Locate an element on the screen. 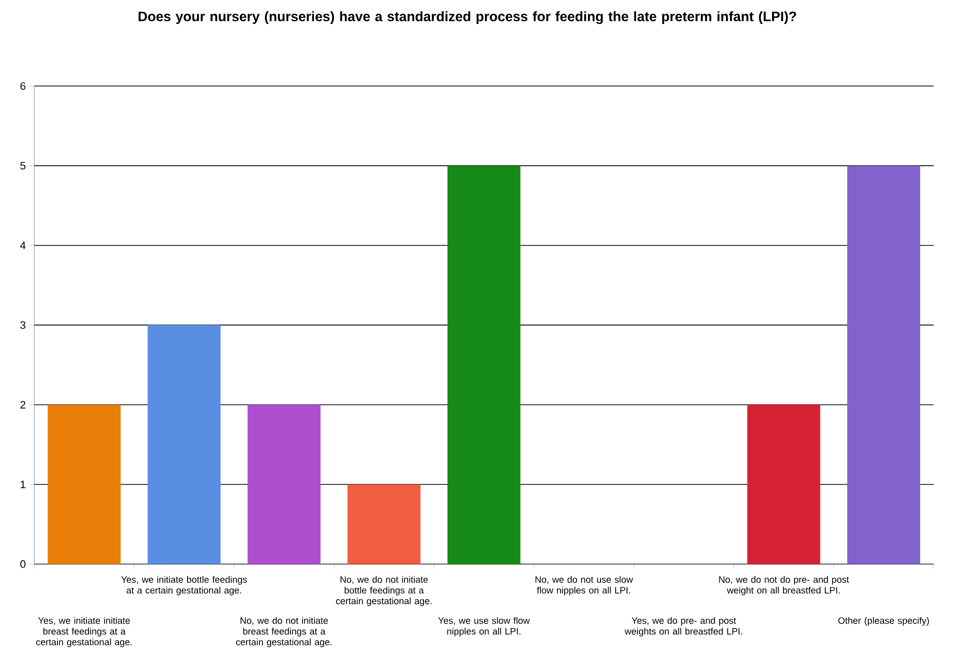 The image size is (957, 657). x-tick-label: No, we do not do pre- and post weight on all breastfed LPI. is located at coordinates (784, 586).